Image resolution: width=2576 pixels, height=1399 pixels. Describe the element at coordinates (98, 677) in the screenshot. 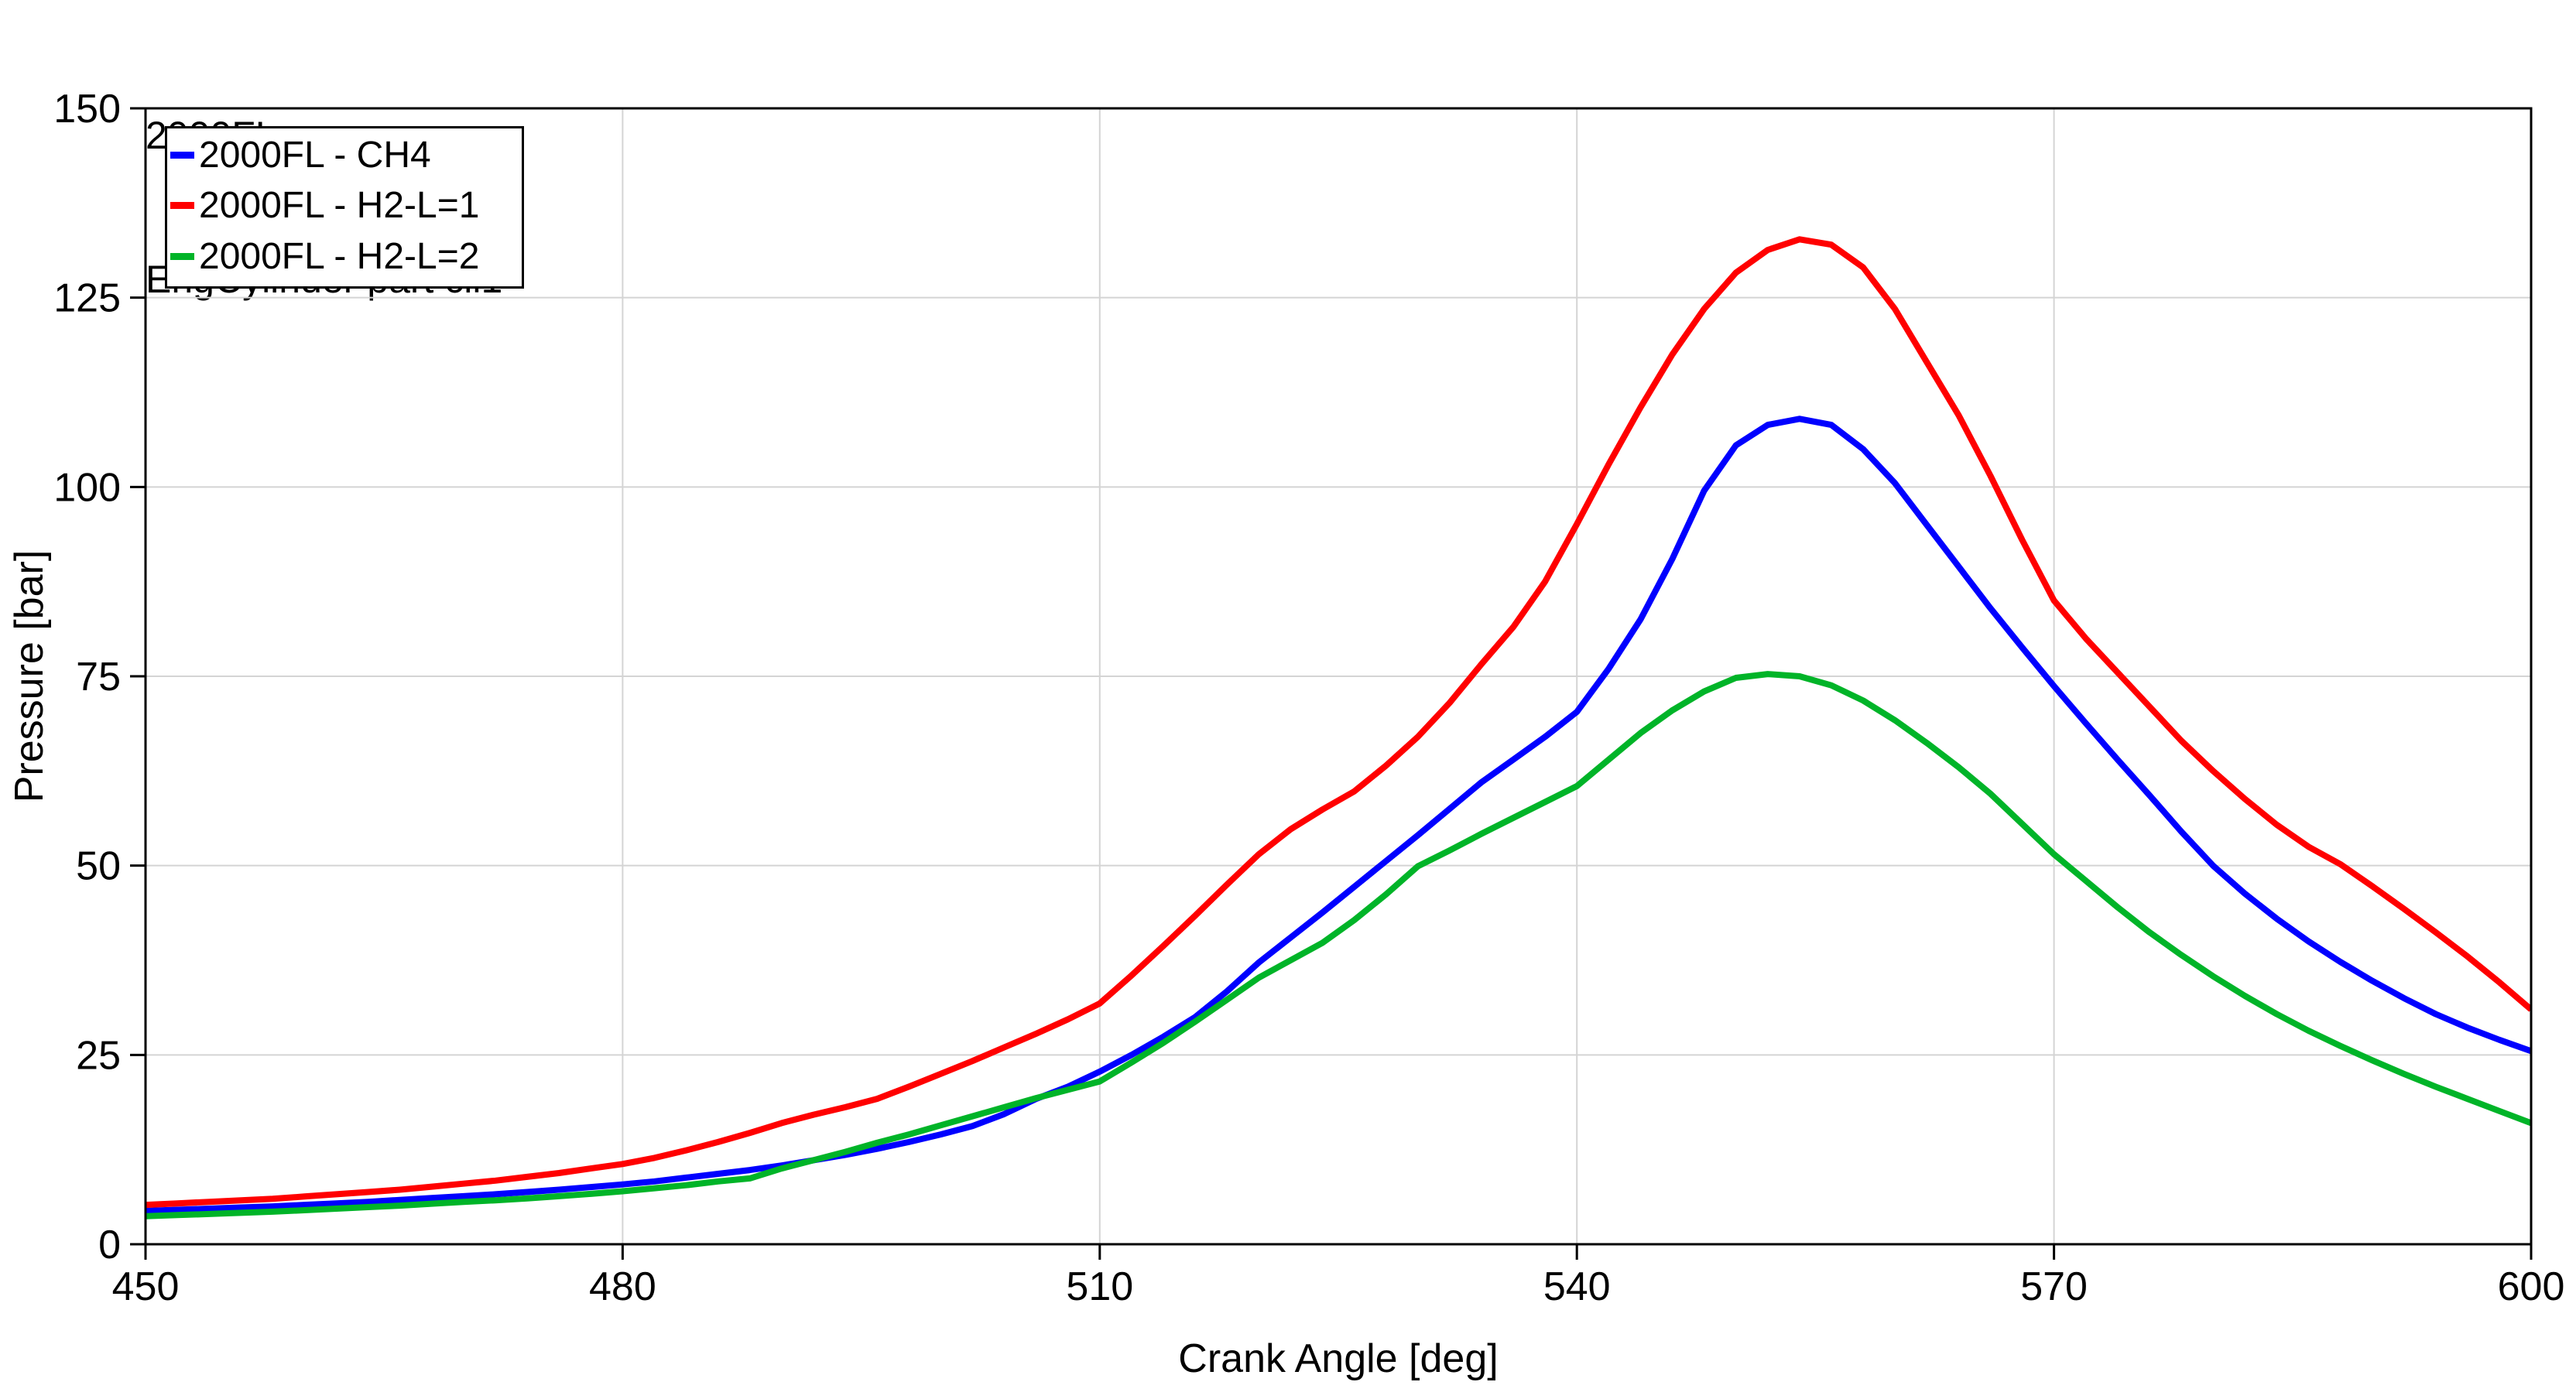

I see `y-tick-label: 75` at that location.